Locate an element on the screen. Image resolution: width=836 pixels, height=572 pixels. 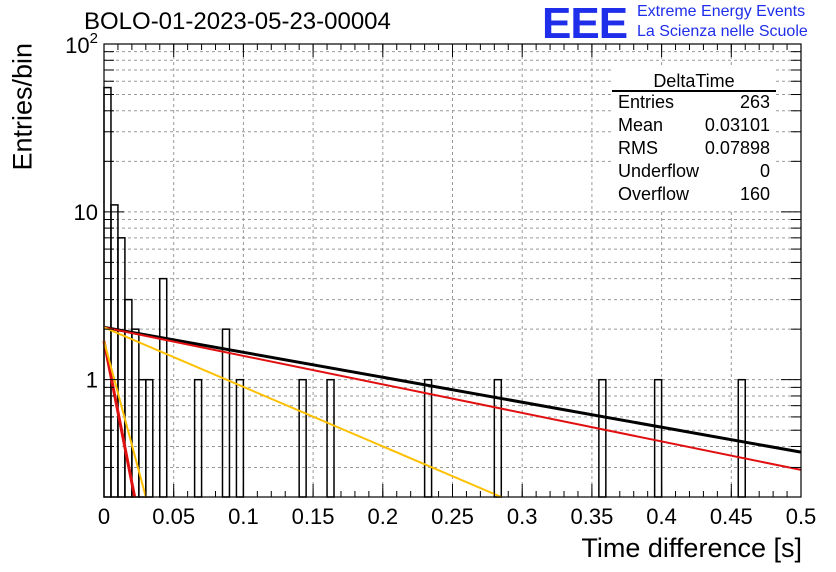
y-tick-label: 102 is located at coordinates (81, 44).